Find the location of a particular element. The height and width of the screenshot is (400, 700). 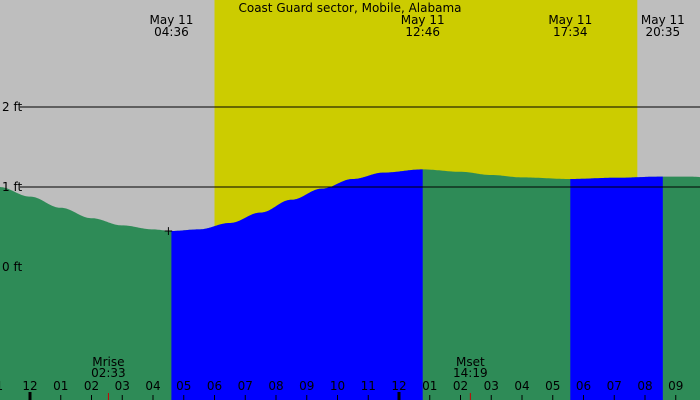

y-axis-labels: 2 ft 1 ft 0 ft is located at coordinates (12, 187).